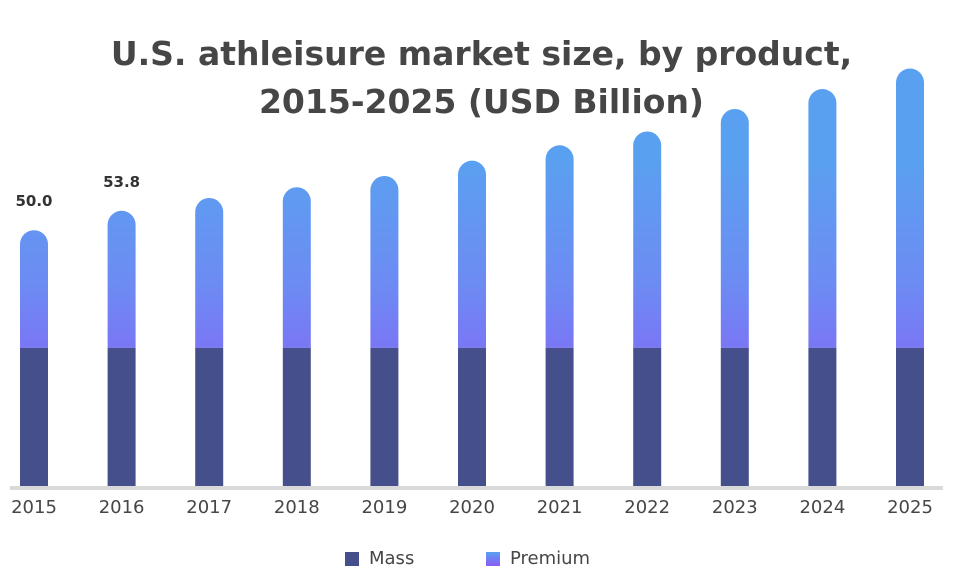 The width and height of the screenshot is (963, 583). What do you see at coordinates (910, 507) in the screenshot?
I see `x-tick-label-2025: 2025` at bounding box center [910, 507].